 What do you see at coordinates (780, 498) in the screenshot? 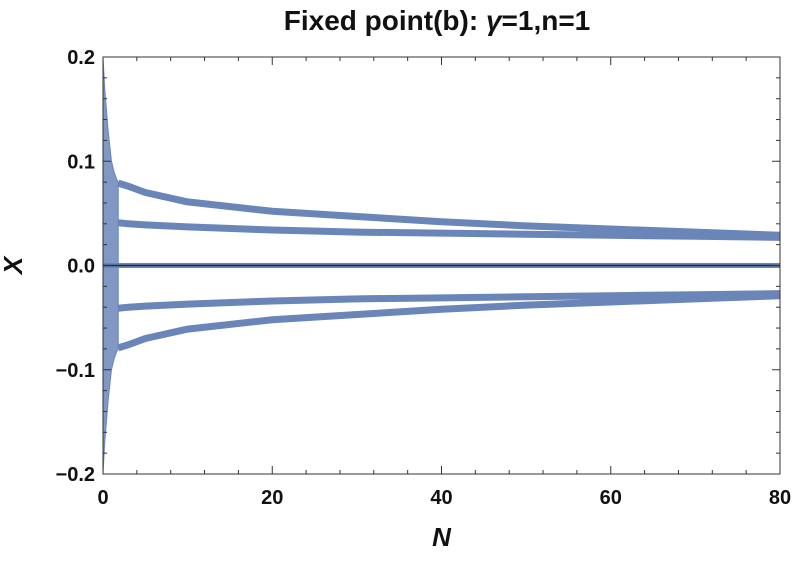
I see `x-tick-label: 80` at bounding box center [780, 498].